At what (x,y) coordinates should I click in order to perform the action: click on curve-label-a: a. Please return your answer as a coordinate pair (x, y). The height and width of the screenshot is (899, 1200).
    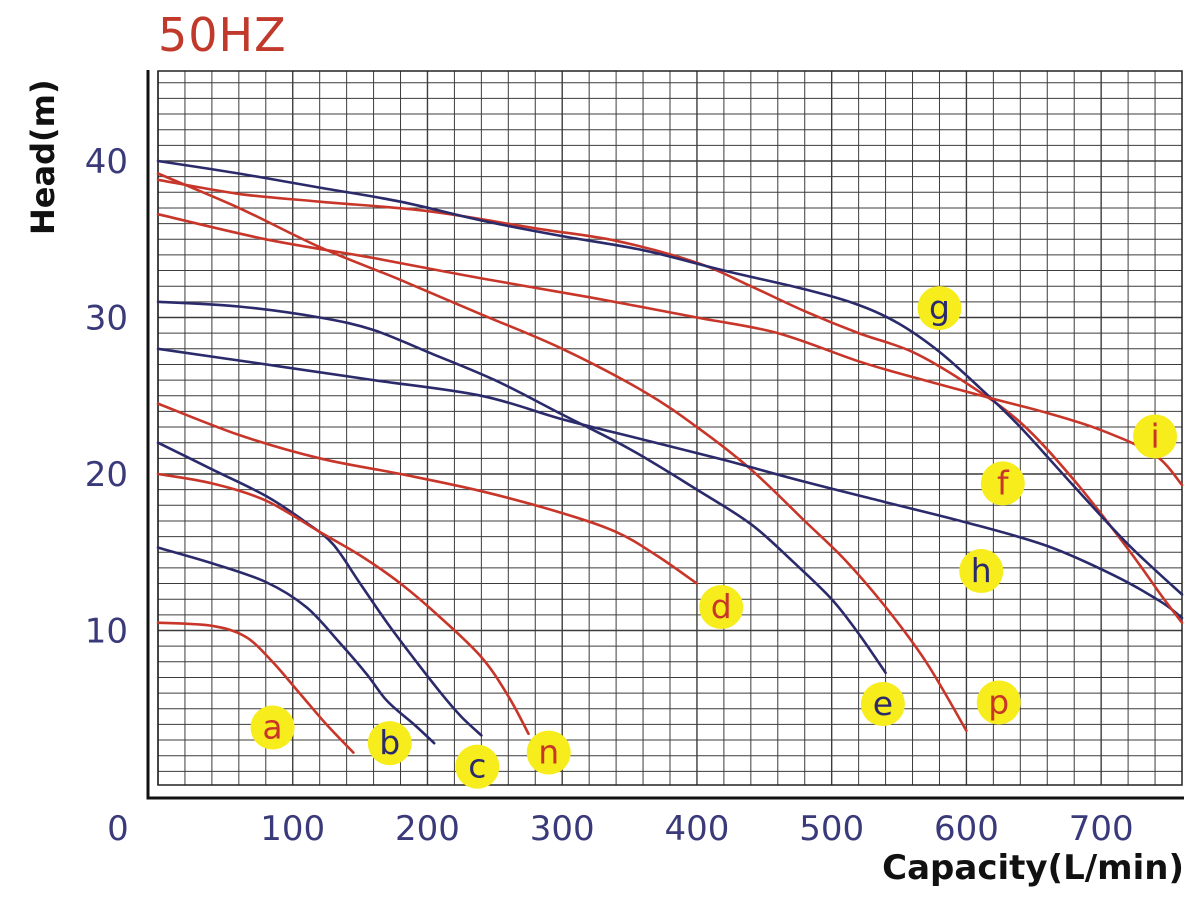
    Looking at the image, I should click on (272, 727).